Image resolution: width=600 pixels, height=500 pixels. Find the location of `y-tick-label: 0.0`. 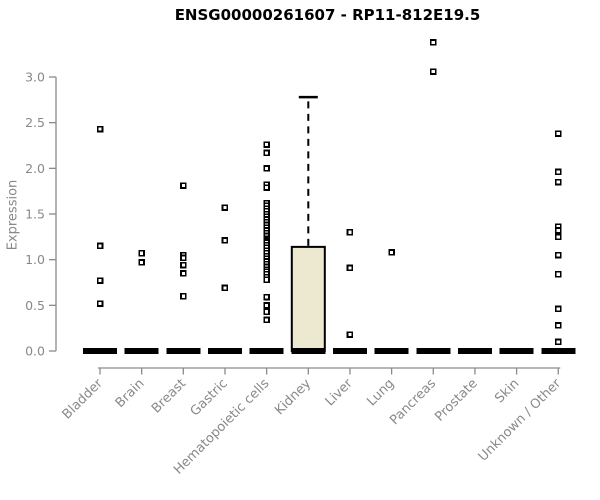

y-tick-label: 0.0 is located at coordinates (35, 351).